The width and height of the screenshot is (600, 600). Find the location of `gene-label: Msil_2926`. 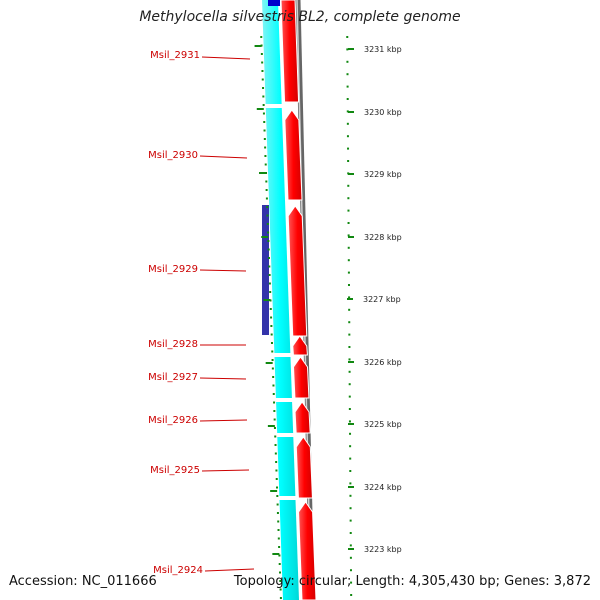

gene-label: Msil_2926 is located at coordinates (173, 420).